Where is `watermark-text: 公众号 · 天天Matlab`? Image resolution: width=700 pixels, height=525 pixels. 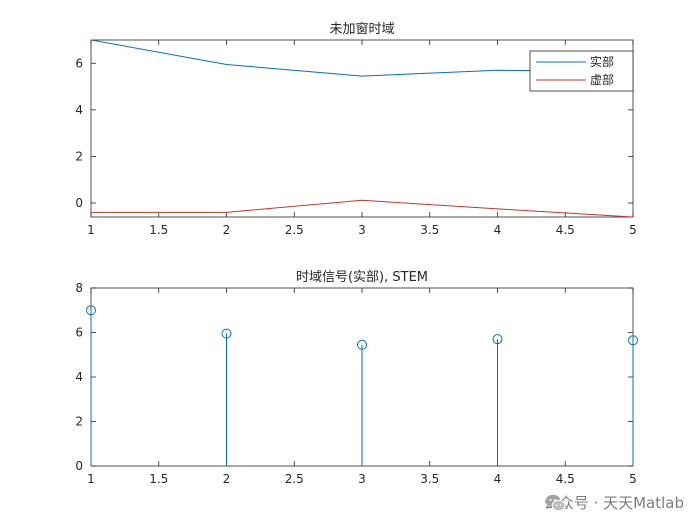
watermark-text: 公众号 · 天天Matlab is located at coordinates (613, 503).